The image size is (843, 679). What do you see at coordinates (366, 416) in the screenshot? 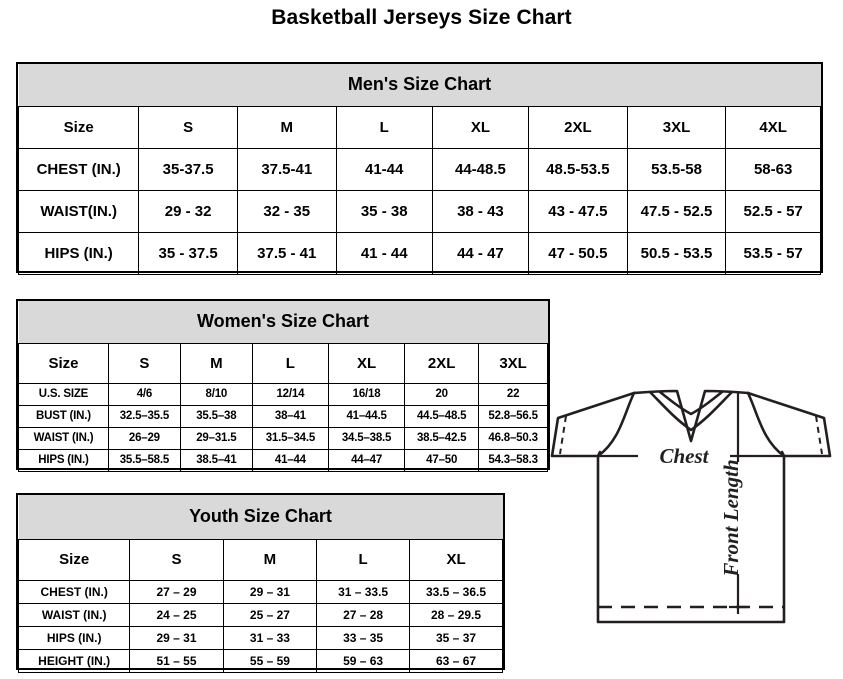
I see `womens-bust-xl: 41–44.5` at bounding box center [366, 416].